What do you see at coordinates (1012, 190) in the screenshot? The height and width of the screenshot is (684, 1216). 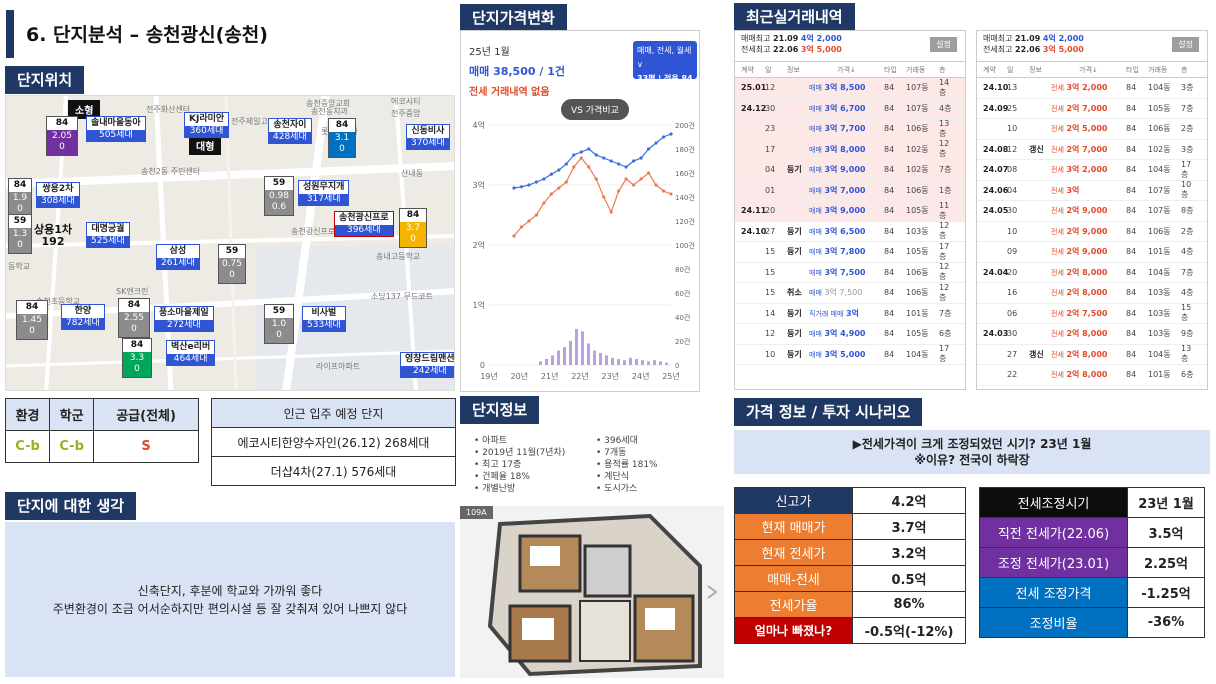 I see `tx-day: 04` at bounding box center [1012, 190].